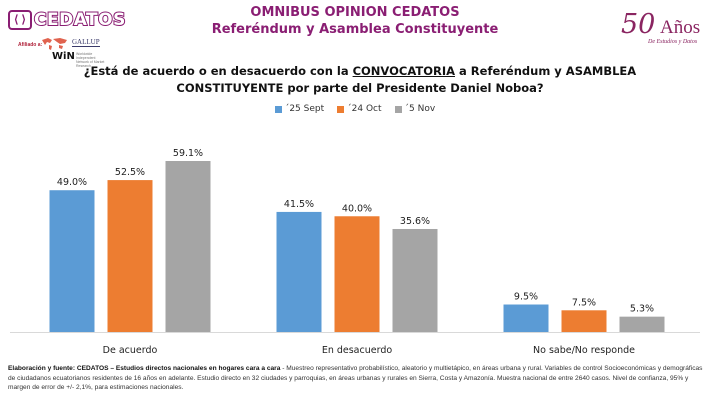 Image resolution: width=710 pixels, height=403 pixels. Describe the element at coordinates (357, 208) in the screenshot. I see `data-label-1-1: 40.0%` at that location.